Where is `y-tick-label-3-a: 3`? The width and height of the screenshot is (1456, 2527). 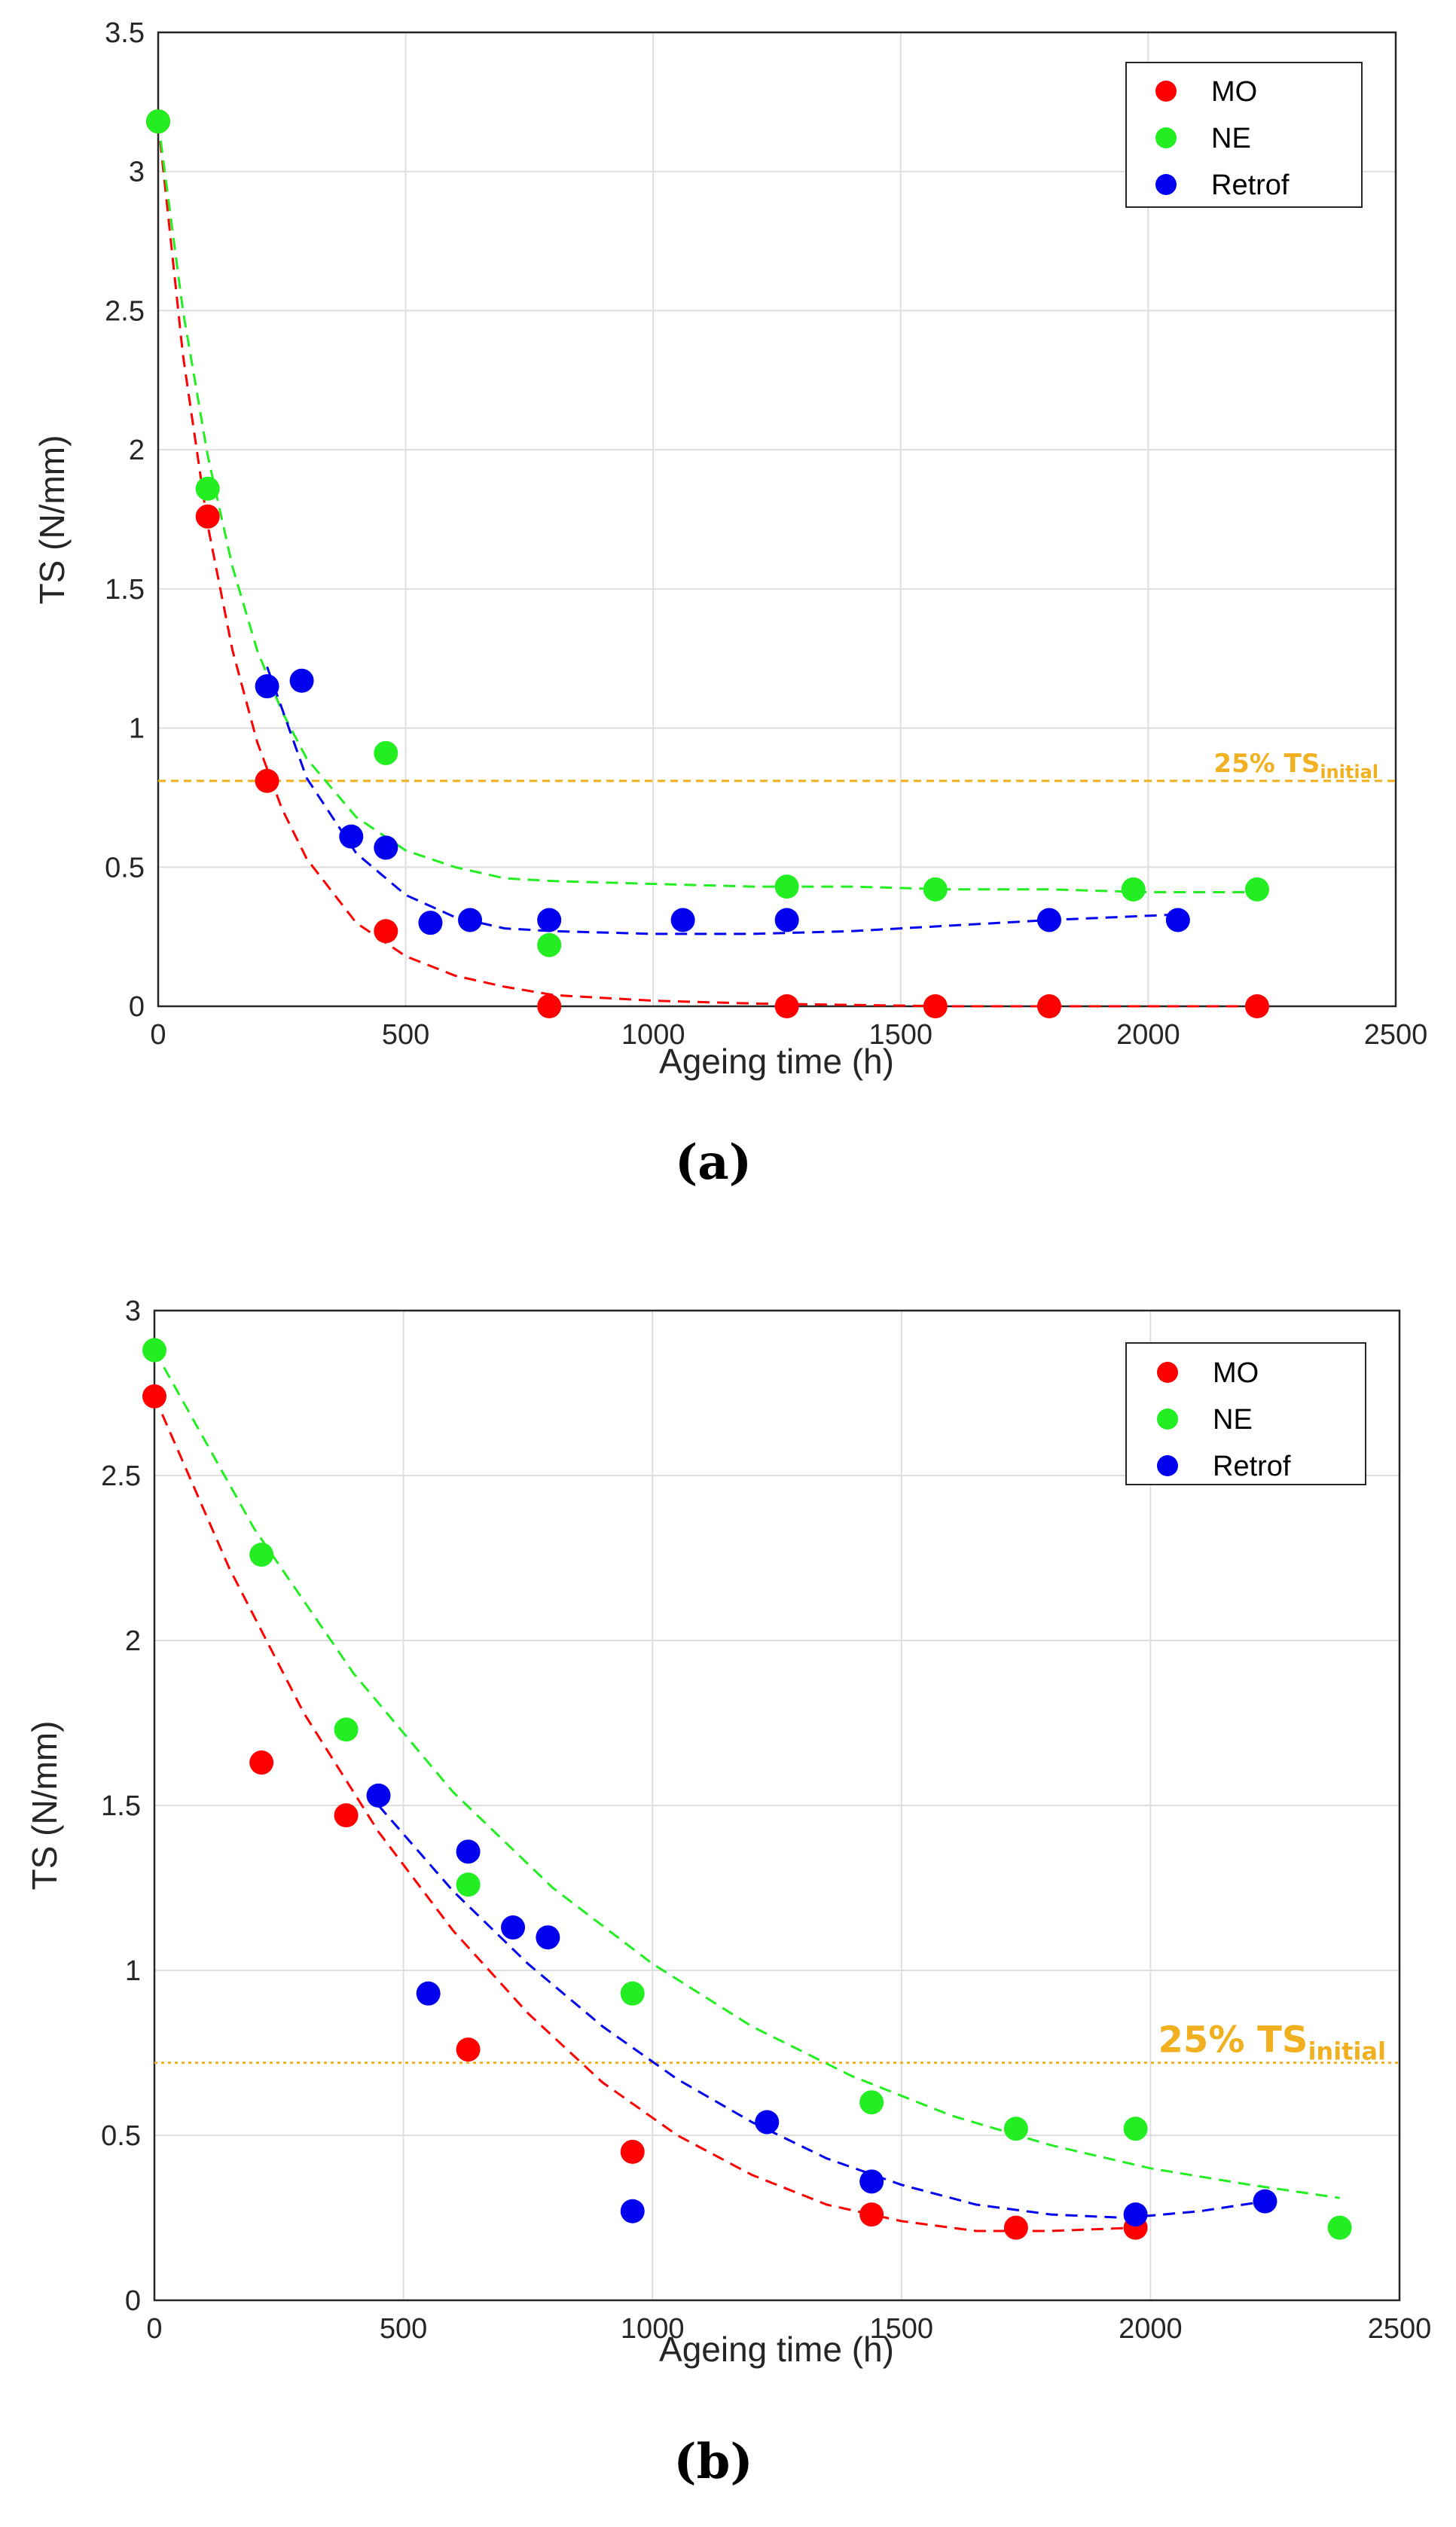 y-tick-label-3-a: 3 is located at coordinates (137, 172).